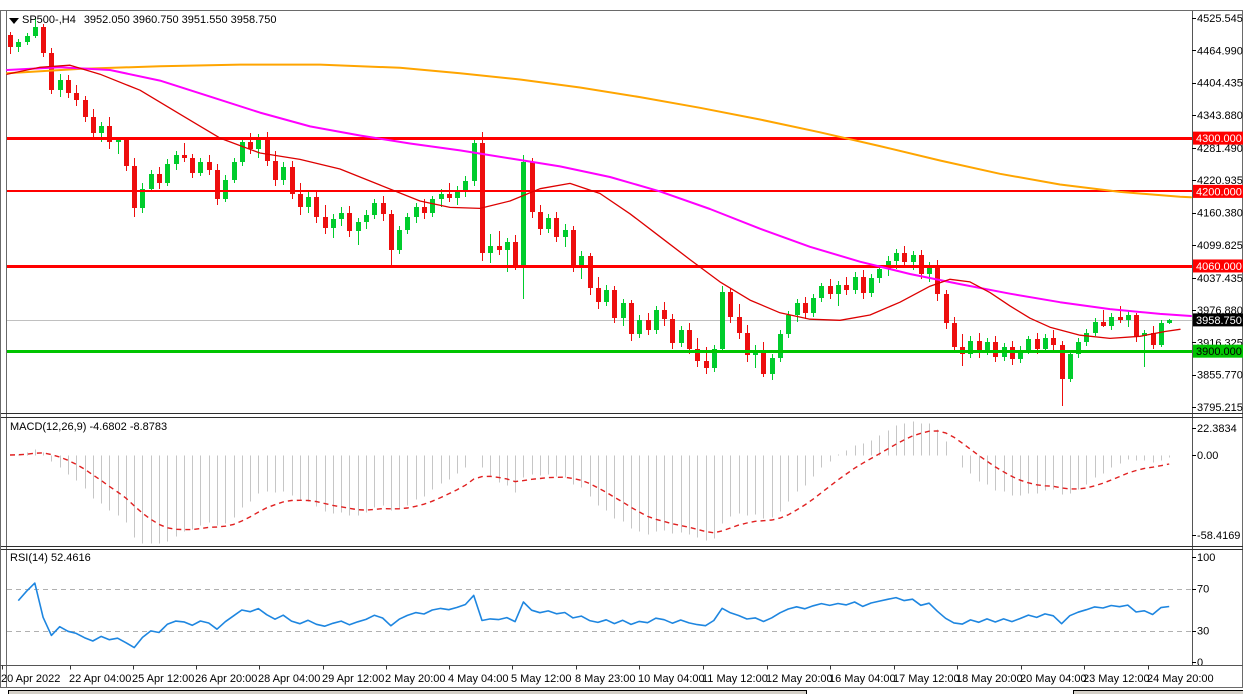  Describe the element at coordinates (541, 679) in the screenshot. I see `svg-text: 5 May 12:00` at that location.